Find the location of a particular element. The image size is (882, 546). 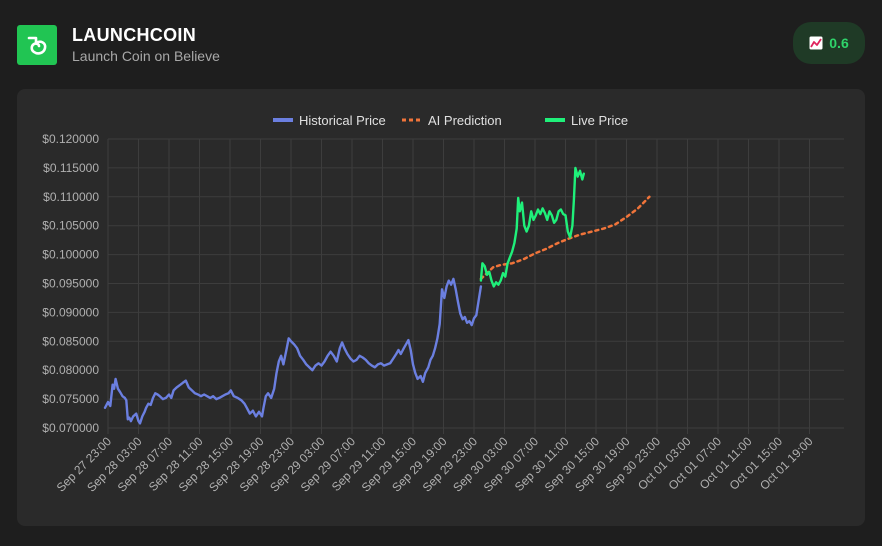

trending-chart-icon is located at coordinates (816, 43).